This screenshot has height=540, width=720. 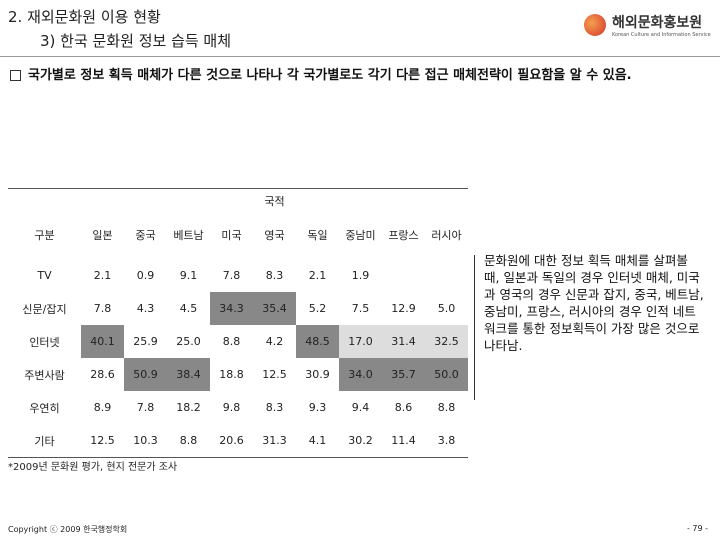 What do you see at coordinates (44, 201) in the screenshot?
I see `blank-cell` at bounding box center [44, 201].